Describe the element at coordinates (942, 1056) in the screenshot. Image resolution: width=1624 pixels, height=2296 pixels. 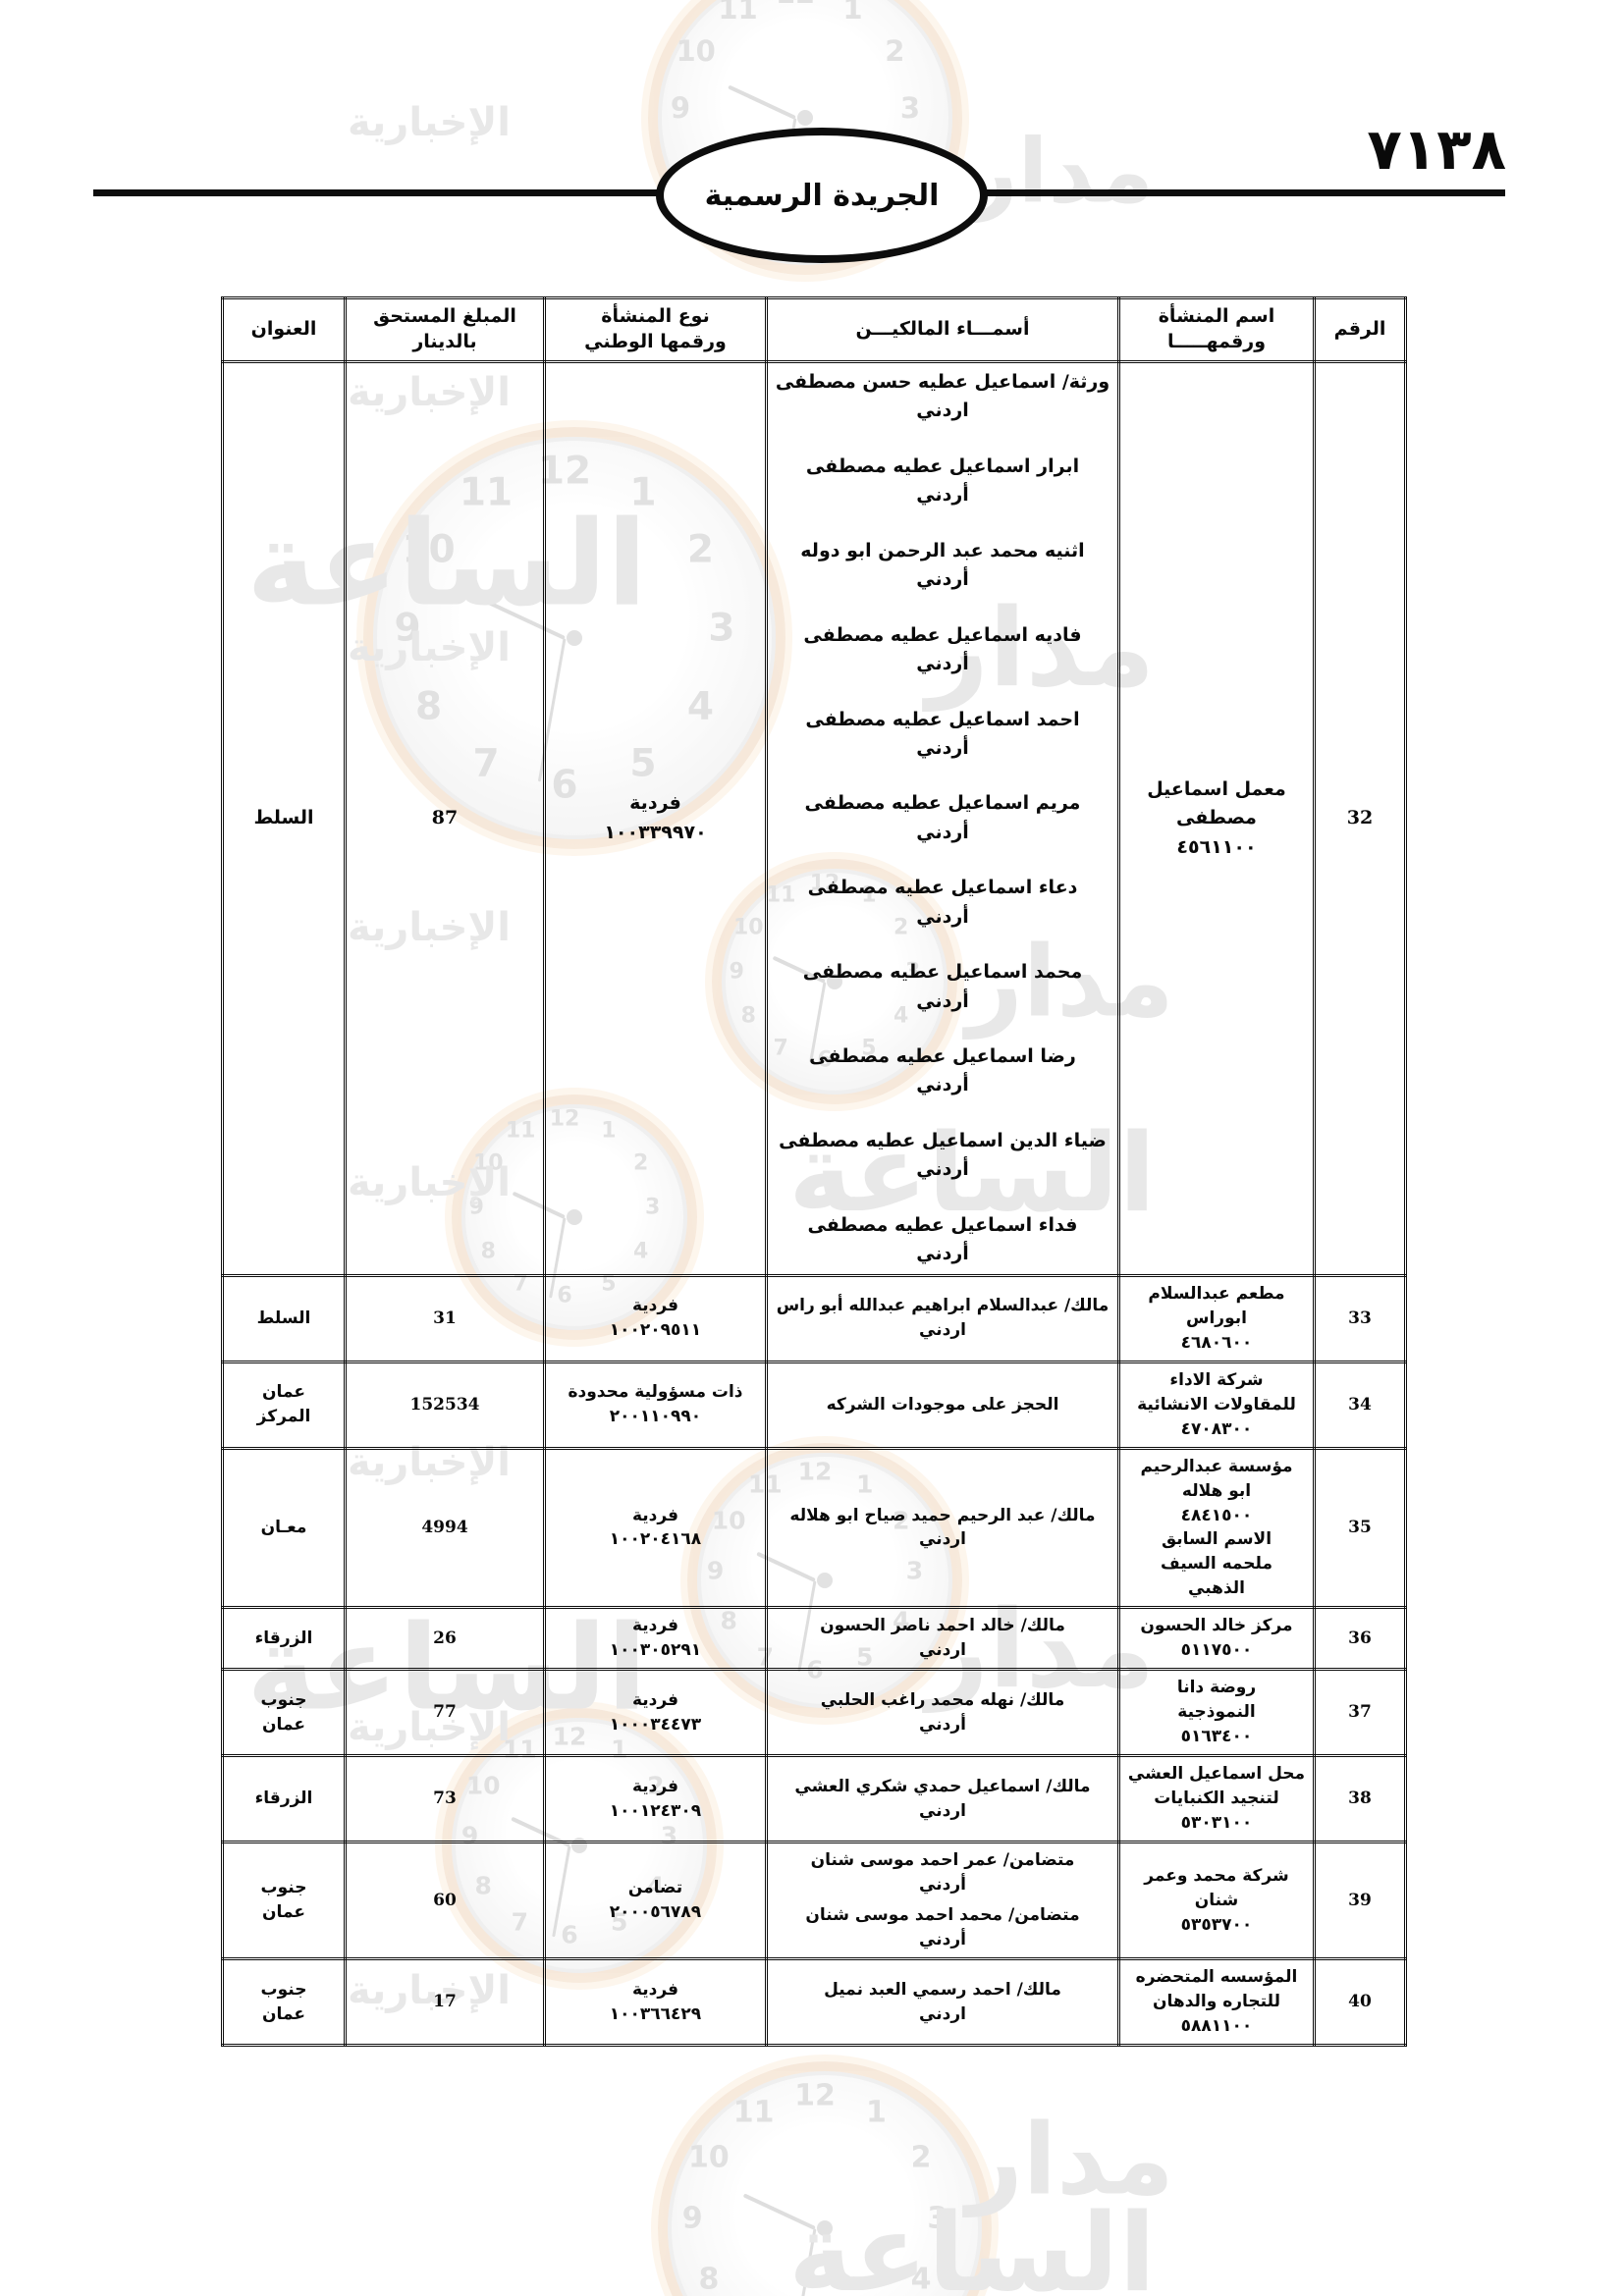
I see `owner-name: رضا اسماعيل عطيه مصطفى` at that location.